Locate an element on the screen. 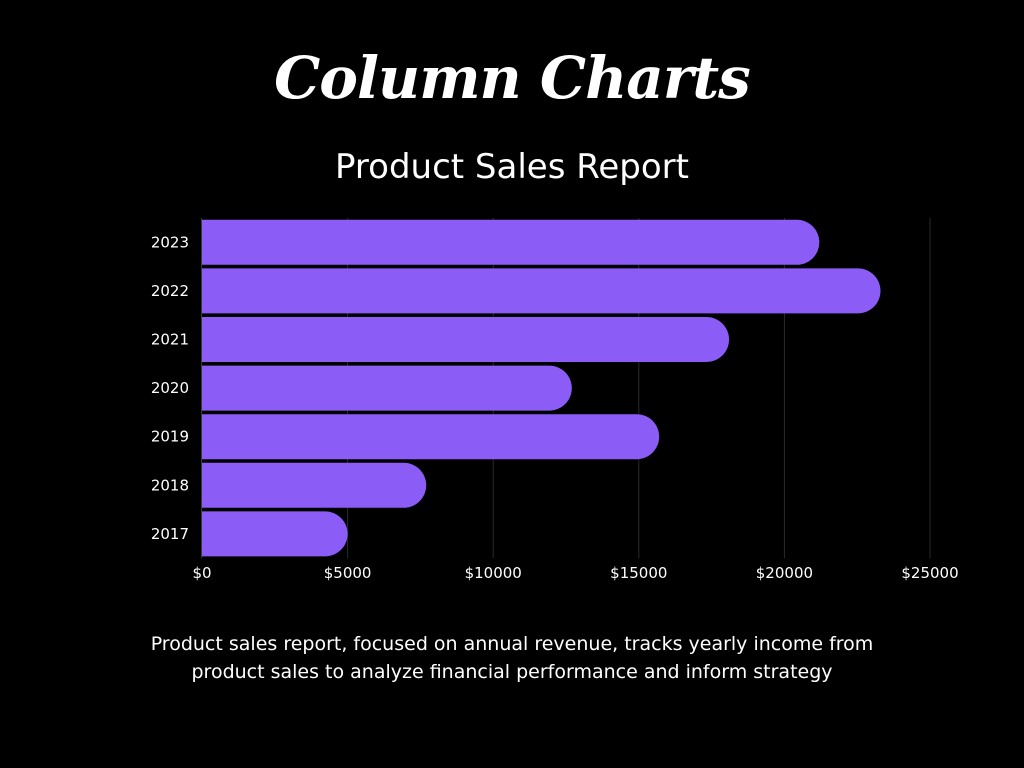 The width and height of the screenshot is (1024, 768). bar-2022 is located at coordinates (541, 291).